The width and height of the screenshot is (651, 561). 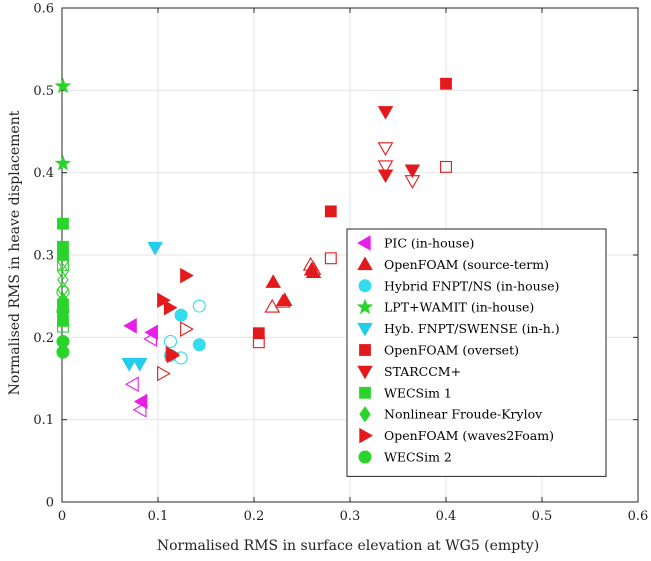 I want to click on legend-item: OpenFOAM (overset), so click(x=439, y=350).